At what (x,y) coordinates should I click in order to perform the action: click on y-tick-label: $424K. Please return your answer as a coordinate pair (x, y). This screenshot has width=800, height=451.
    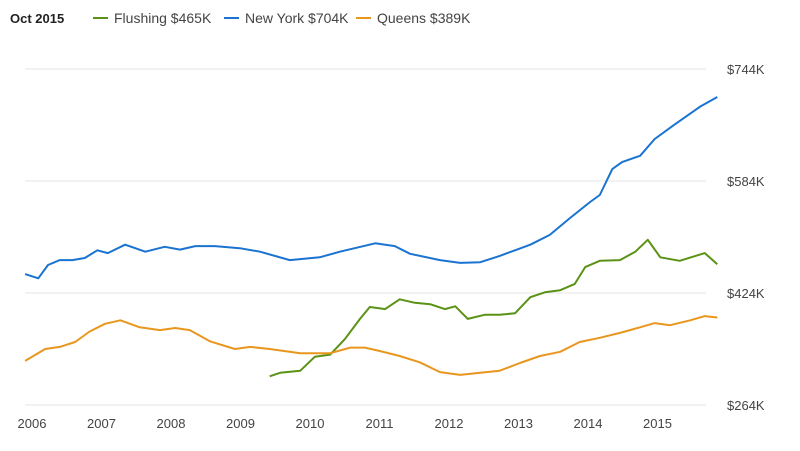
    Looking at the image, I should click on (746, 293).